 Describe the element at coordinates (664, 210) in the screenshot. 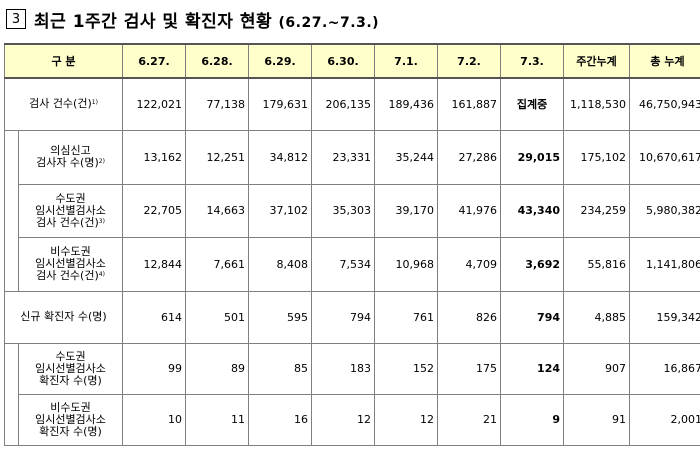

I see `table-cell: 5,980,382` at that location.